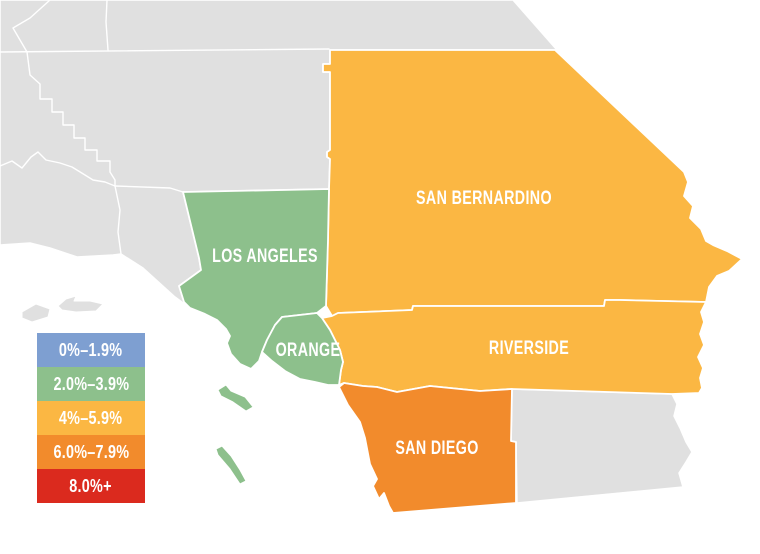 The width and height of the screenshot is (760, 554). What do you see at coordinates (427, 448) in the screenshot?
I see `county-san-diego` at bounding box center [427, 448].